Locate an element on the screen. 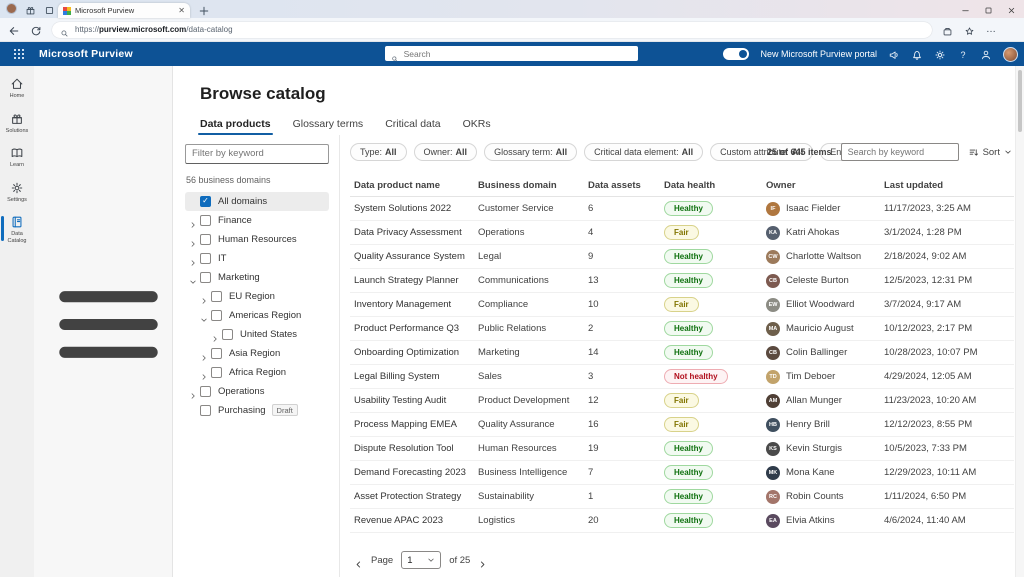 Image resolution: width=1024 pixels, height=577 pixels. column-header-business-domain: Business domain is located at coordinates (517, 185).